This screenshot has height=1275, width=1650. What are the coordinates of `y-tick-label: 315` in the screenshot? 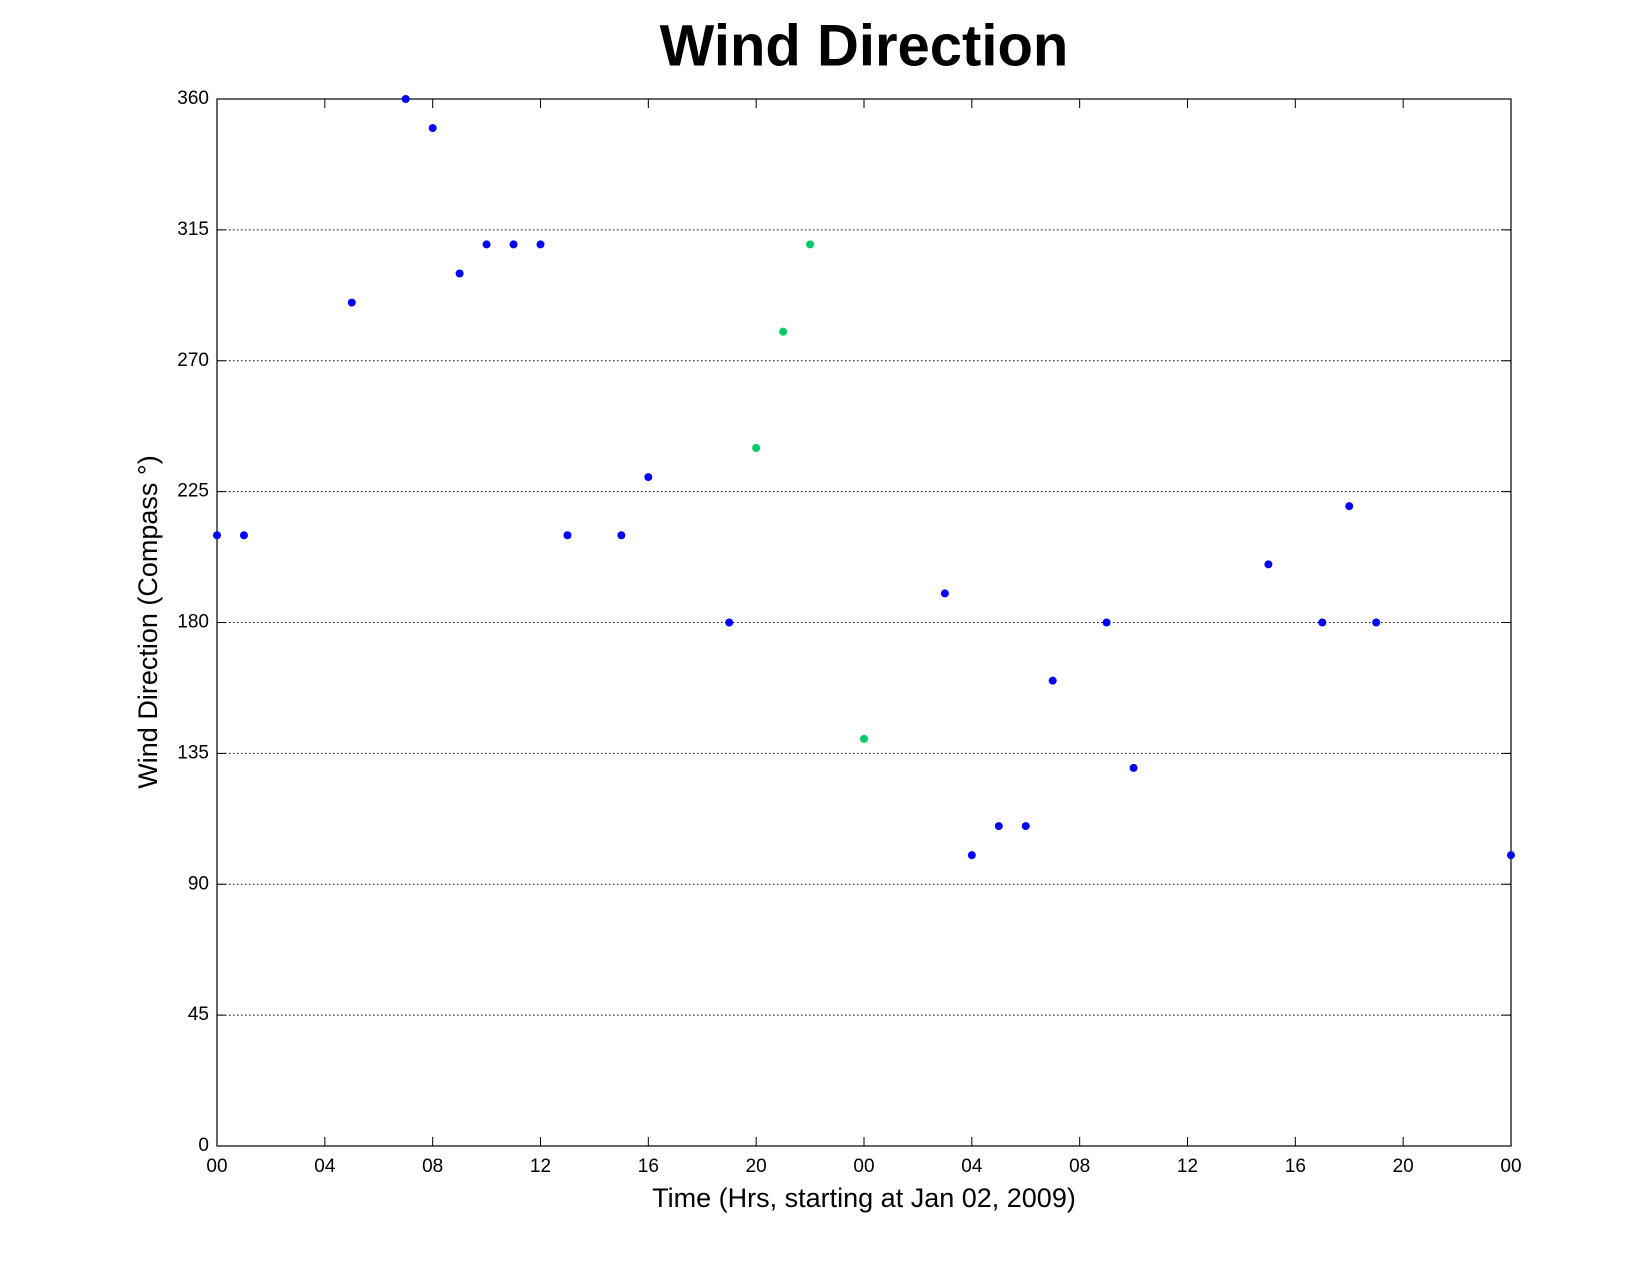 It's located at (193, 229).